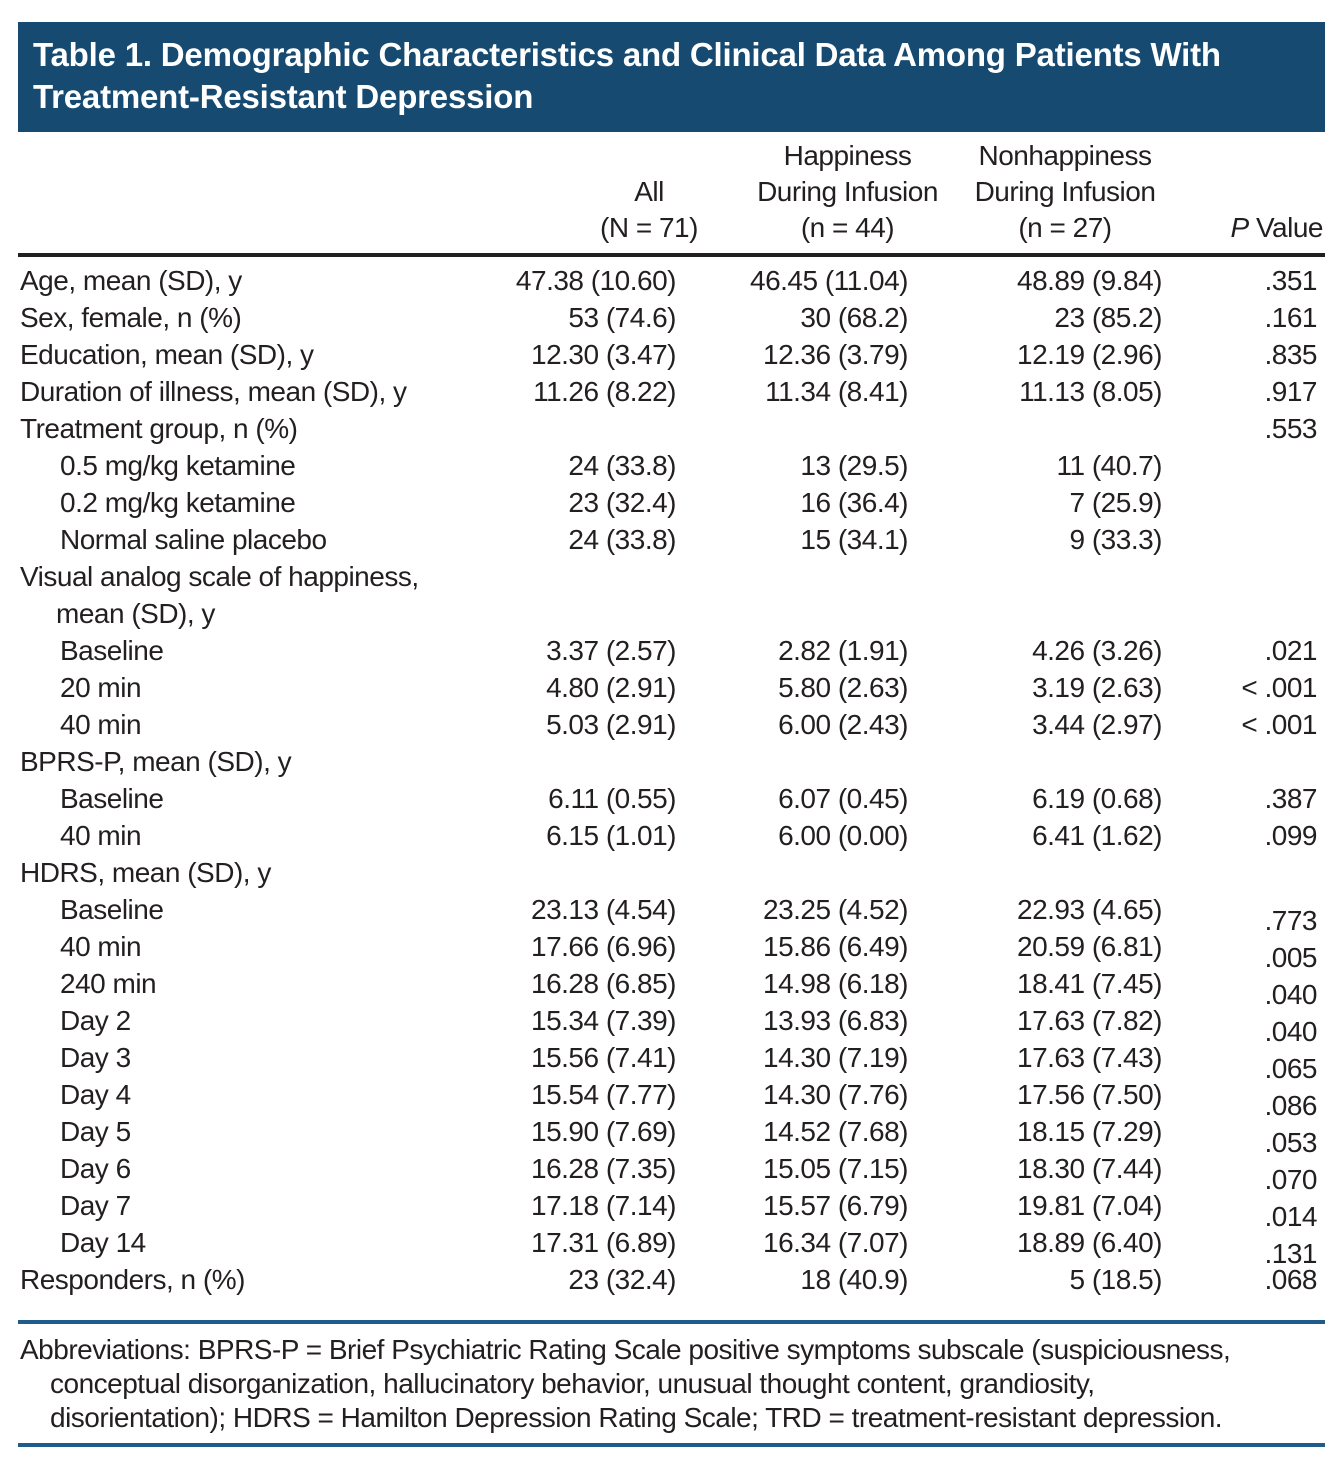  Describe the element at coordinates (95, 1020) in the screenshot. I see `row-label-line1: Day 2` at that location.